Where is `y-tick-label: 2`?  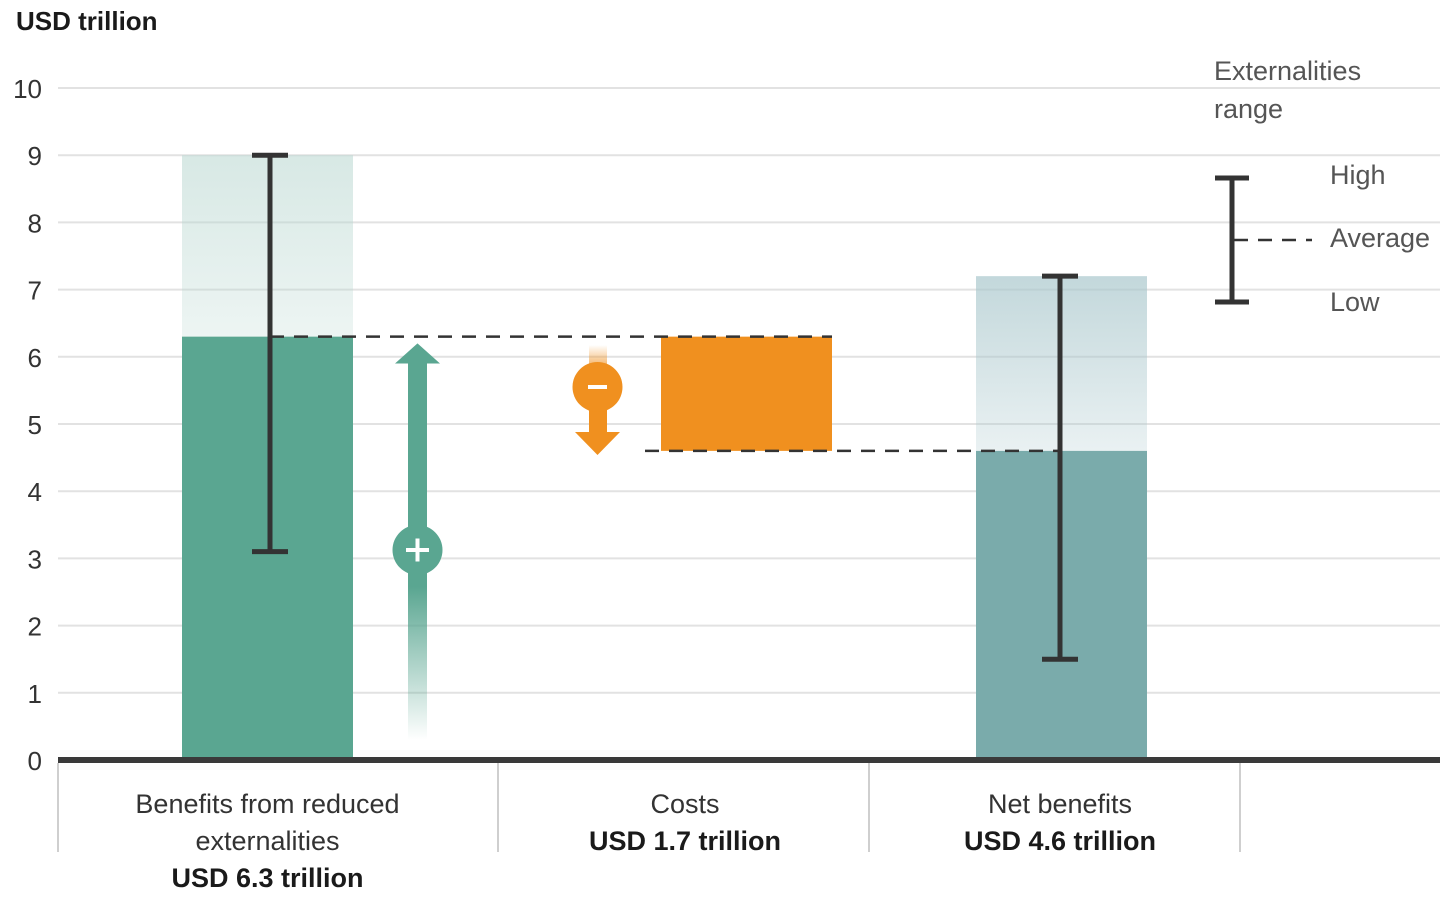 y-tick-label: 2 is located at coordinates (35, 627).